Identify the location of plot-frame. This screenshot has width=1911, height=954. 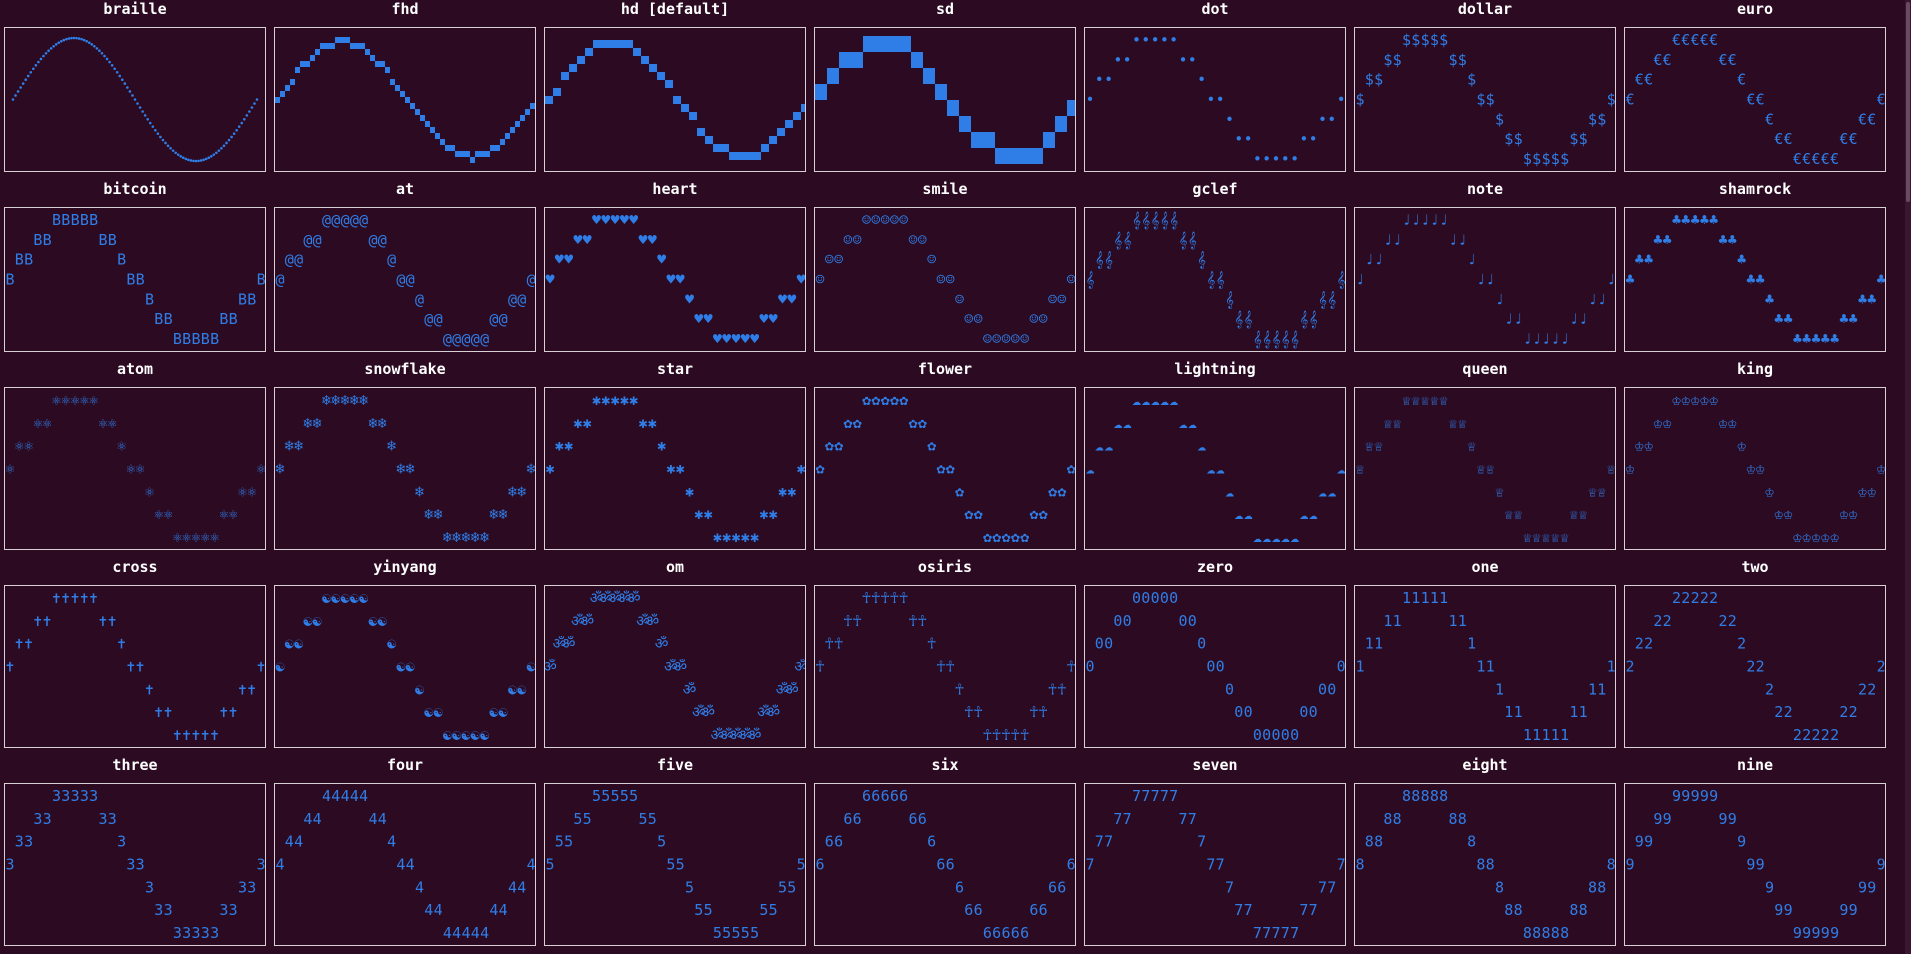
(405, 99).